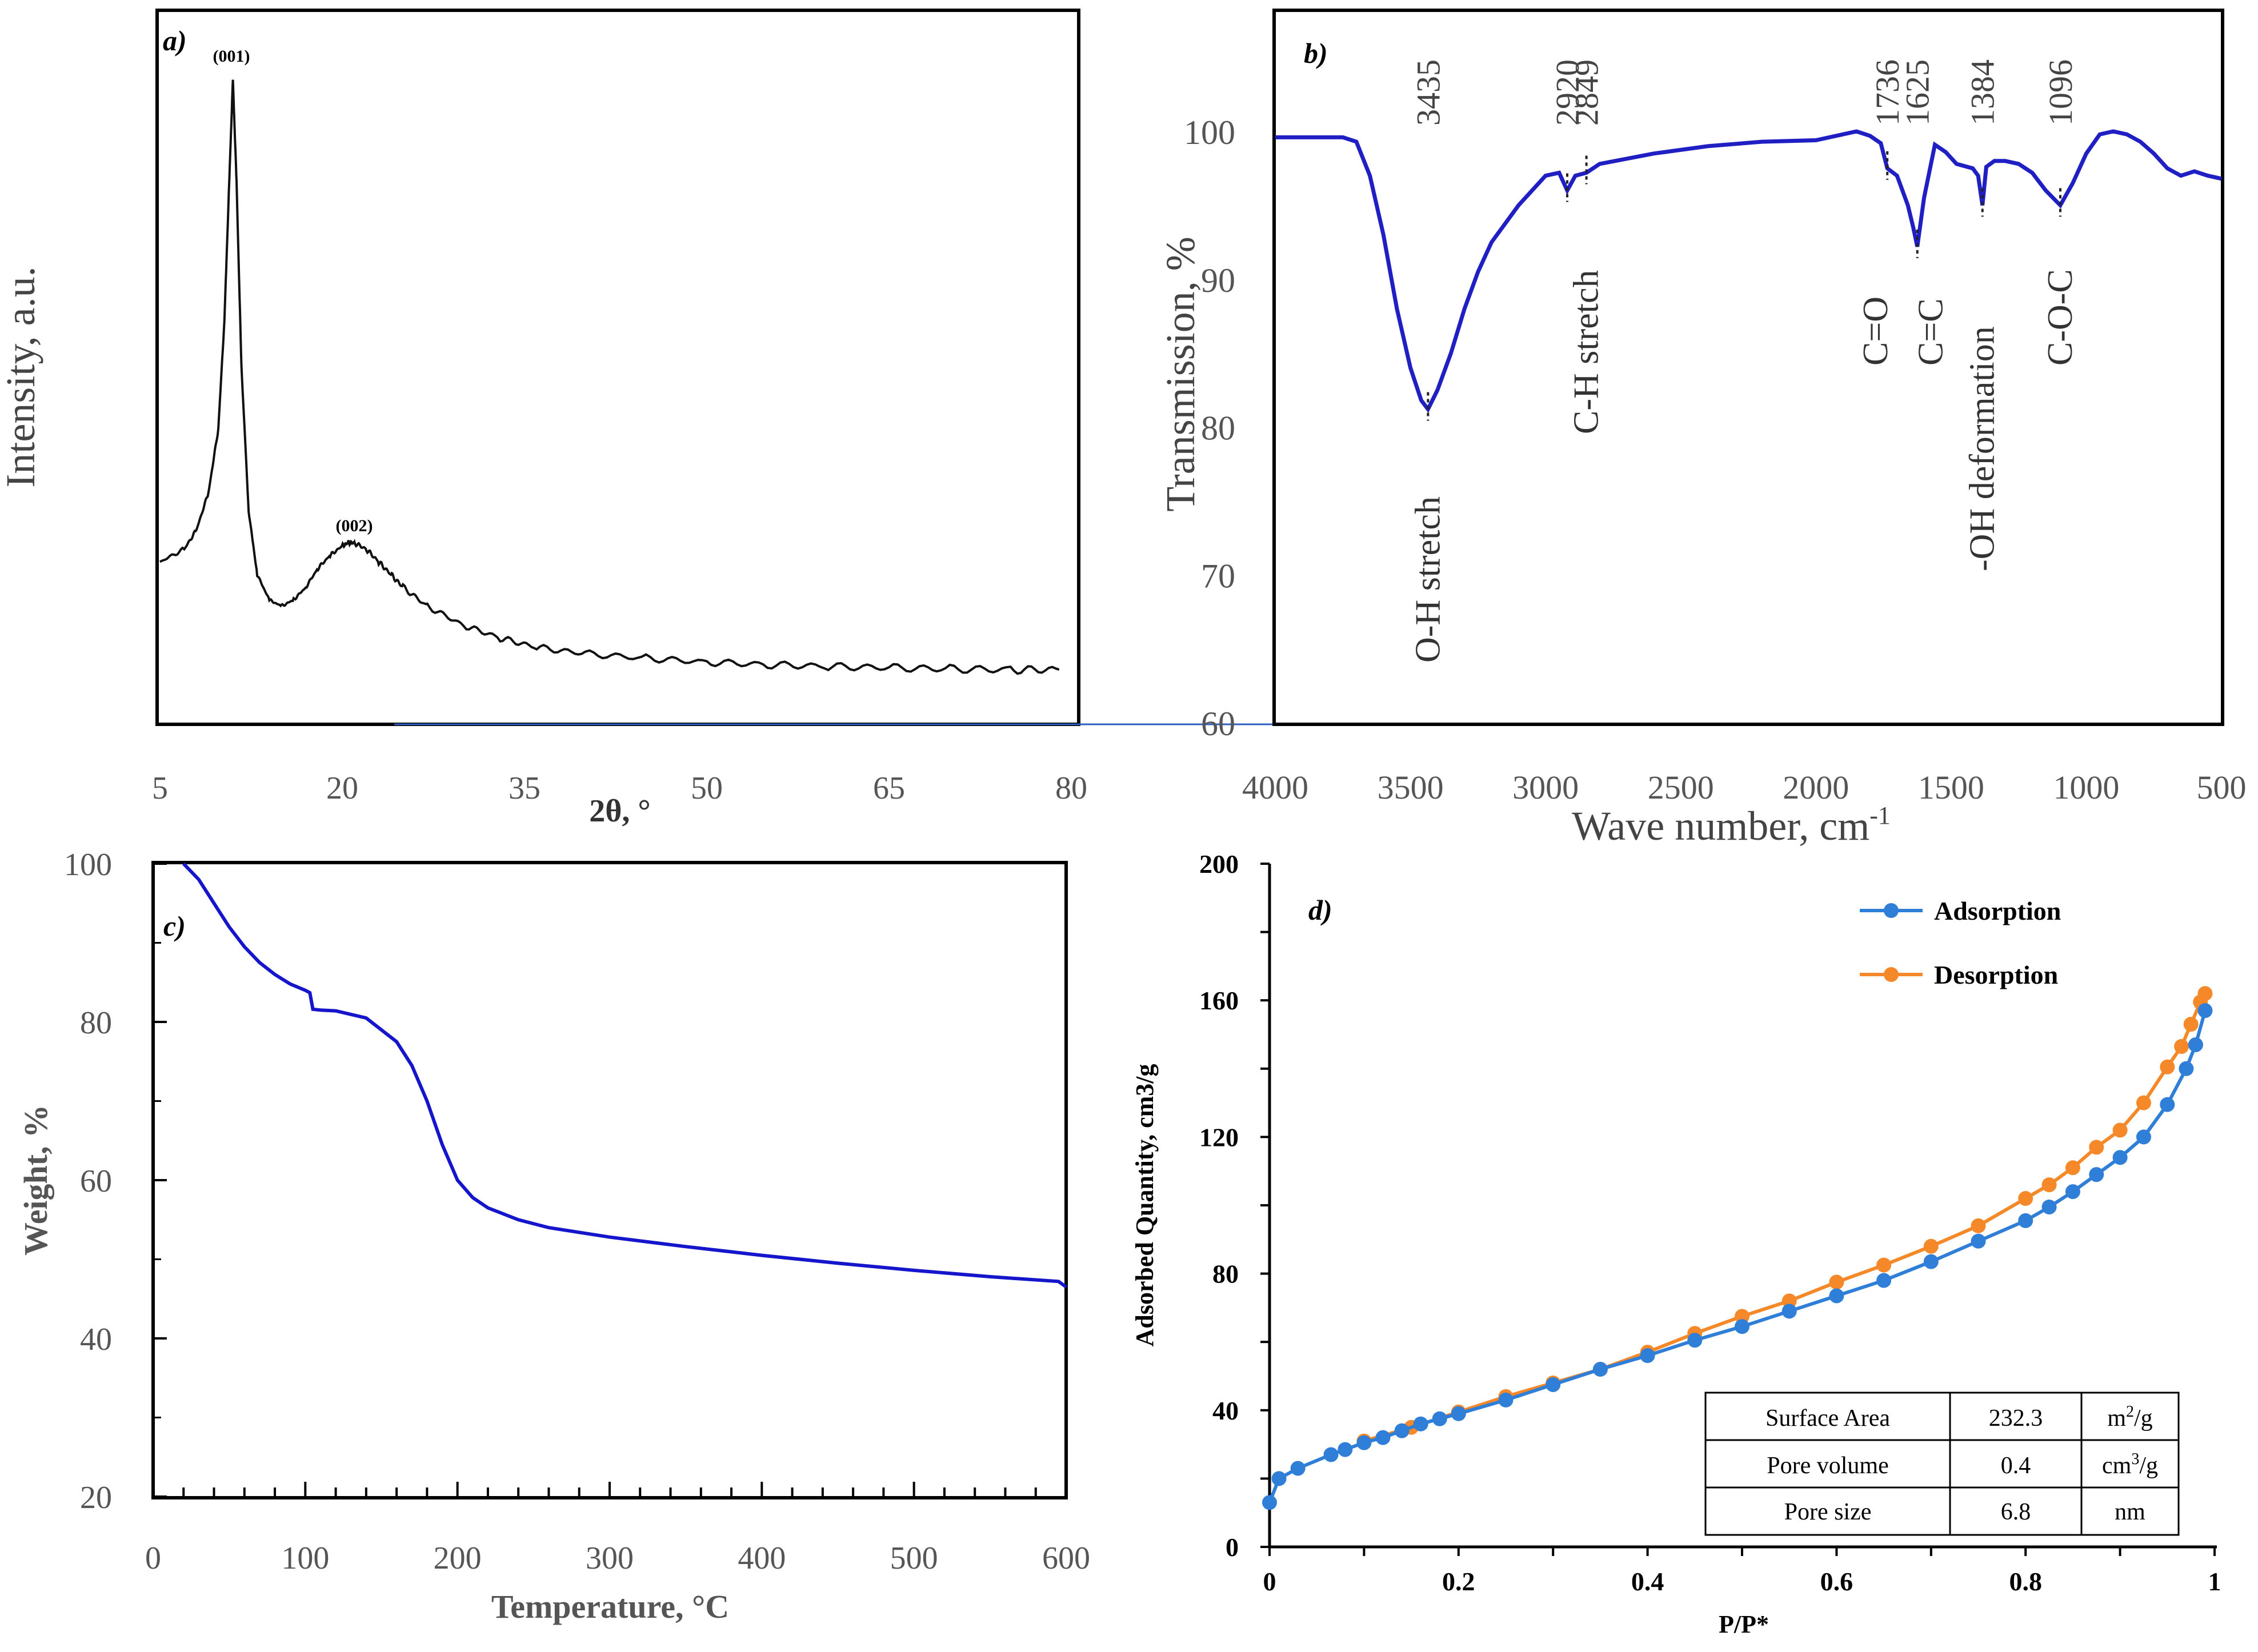 This screenshot has height=1652, width=2258. I want to click on panel-c-xtick-label: 200, so click(458, 1558).